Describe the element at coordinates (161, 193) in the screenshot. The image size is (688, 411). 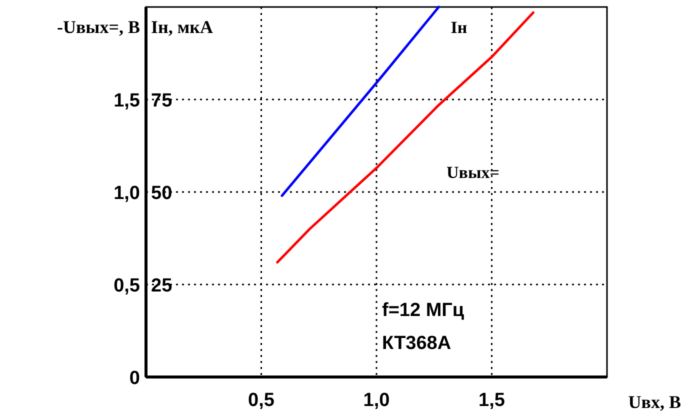
I see `y2-tick-label: 50` at that location.